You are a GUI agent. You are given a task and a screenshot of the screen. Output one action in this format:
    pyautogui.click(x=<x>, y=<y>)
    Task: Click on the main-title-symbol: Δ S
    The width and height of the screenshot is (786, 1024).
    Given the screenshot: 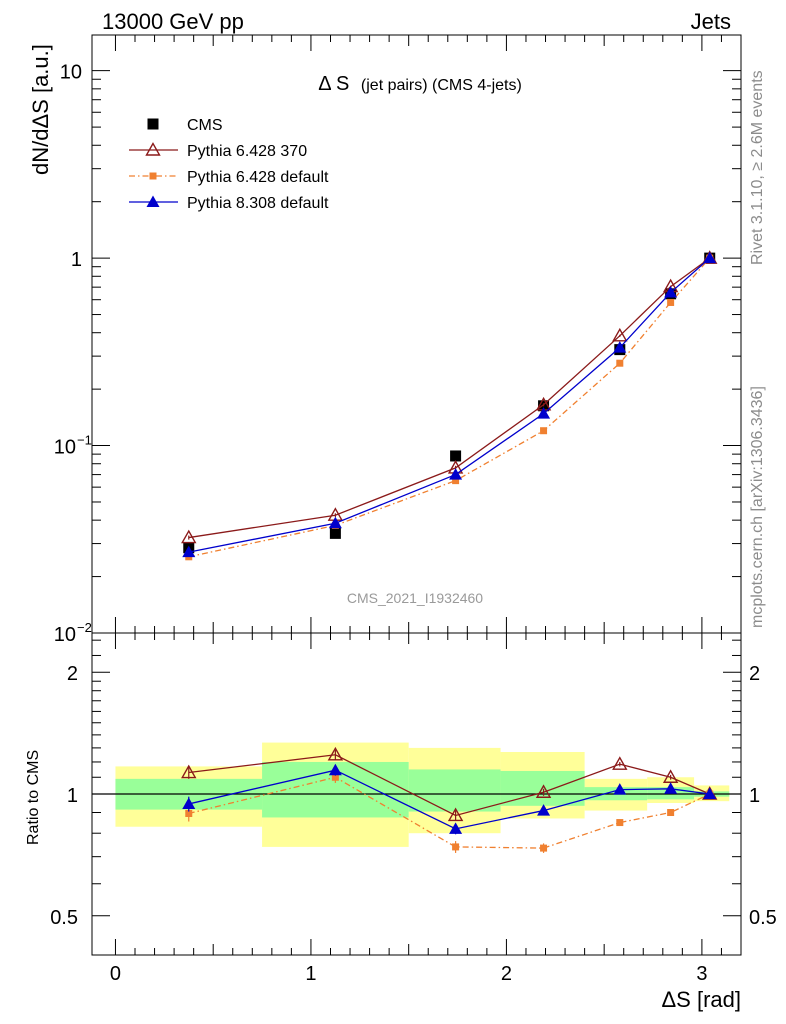 What is the action you would take?
    pyautogui.click(x=333, y=84)
    